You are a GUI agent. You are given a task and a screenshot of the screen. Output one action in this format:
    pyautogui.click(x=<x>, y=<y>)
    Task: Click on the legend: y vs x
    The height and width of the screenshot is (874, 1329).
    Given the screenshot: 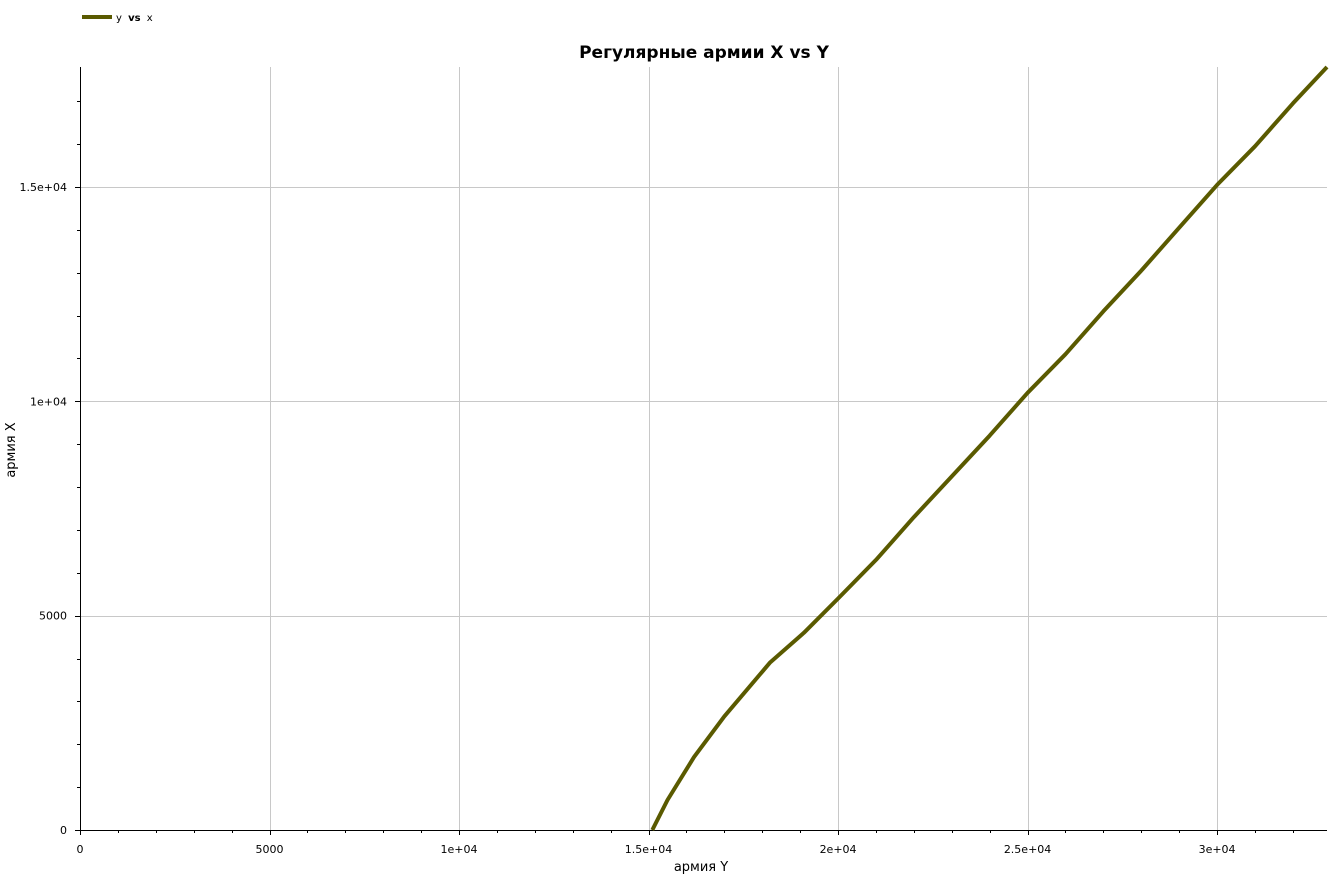 What is the action you would take?
    pyautogui.click(x=117, y=18)
    